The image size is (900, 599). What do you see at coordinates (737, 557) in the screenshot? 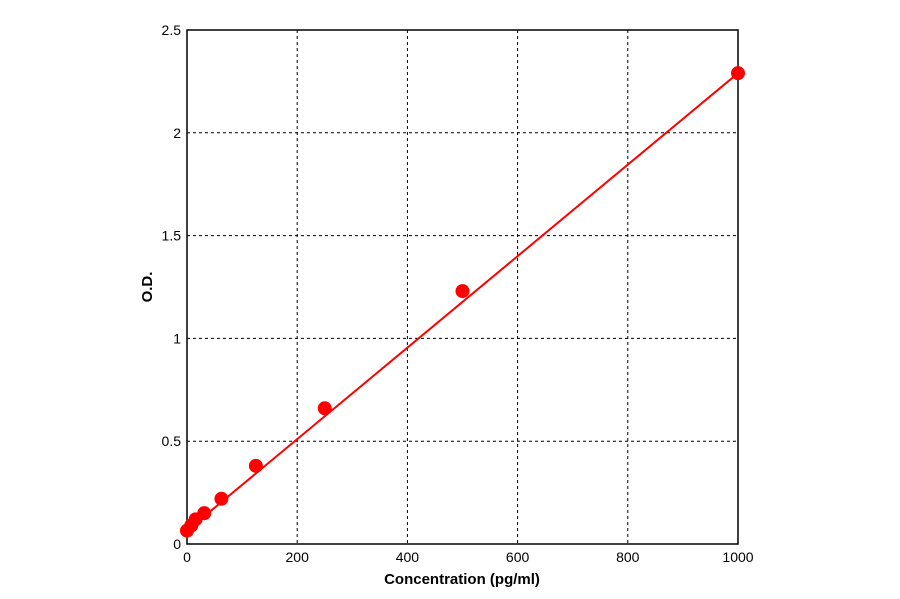
I see `x-tick-label: 1000` at bounding box center [737, 557].